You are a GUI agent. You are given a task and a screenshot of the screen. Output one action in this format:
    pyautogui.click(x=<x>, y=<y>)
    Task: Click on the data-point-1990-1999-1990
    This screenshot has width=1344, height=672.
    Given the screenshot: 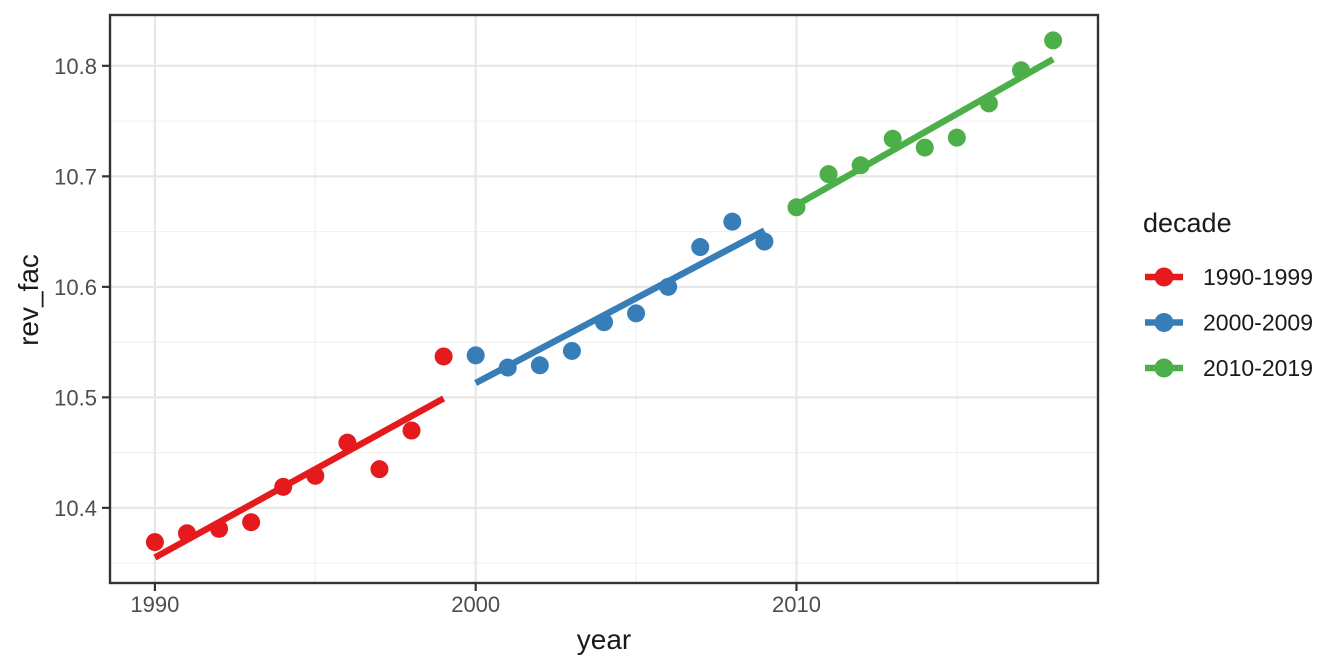 What is the action you would take?
    pyautogui.click(x=154, y=542)
    